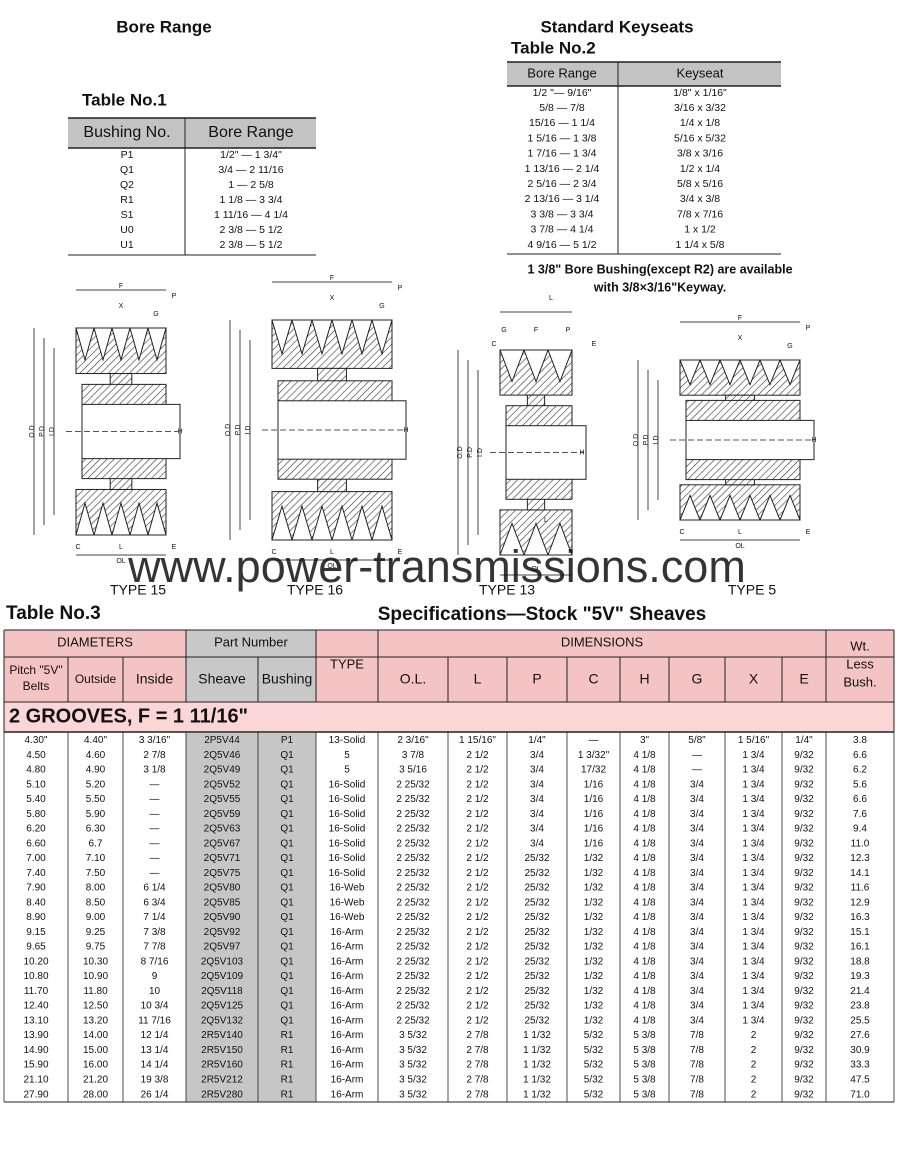 This screenshot has width=900, height=1150. Describe the element at coordinates (700, 93) in the screenshot. I see `cell: 1/8" x 1/16"` at that location.